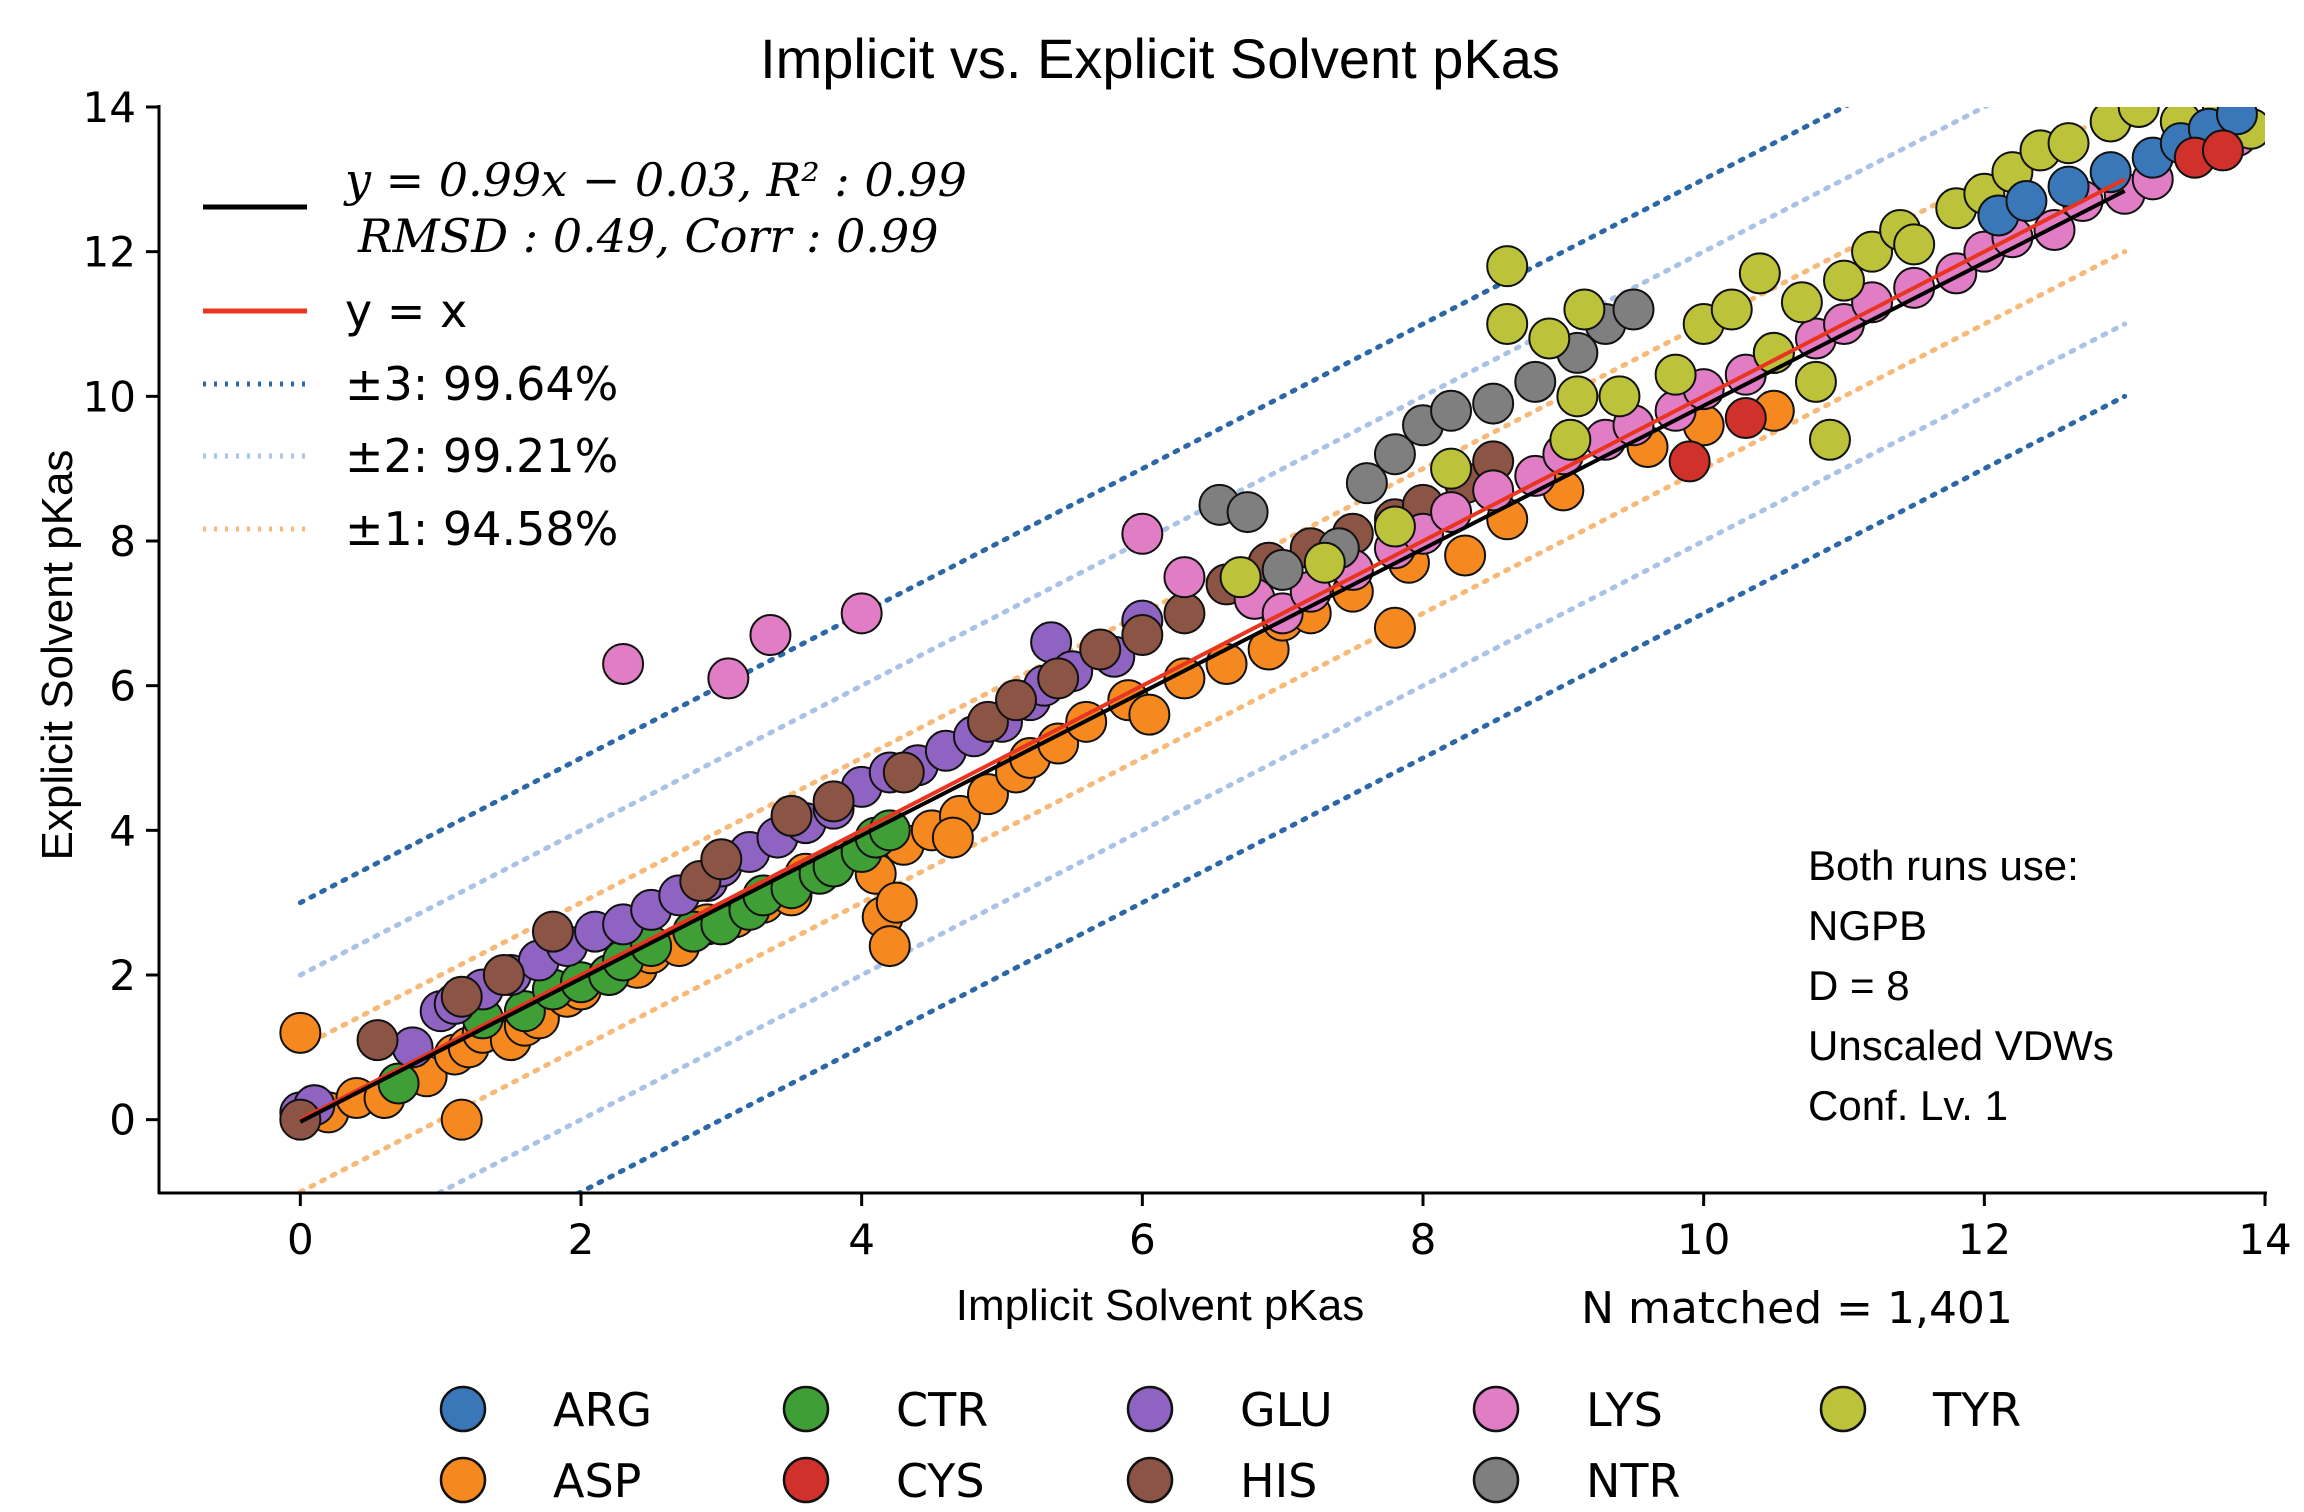 This screenshot has width=2304, height=1512. Describe the element at coordinates (1633, 1481) in the screenshot. I see `legend-label-ntr: NTR` at that location.